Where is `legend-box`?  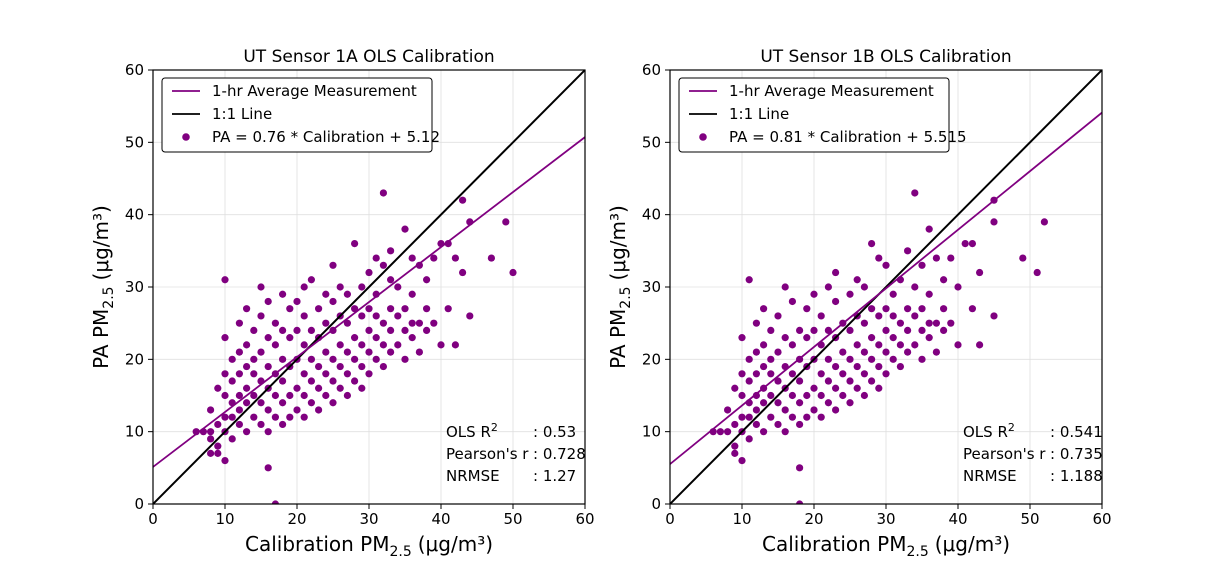 legend-box is located at coordinates (814, 115).